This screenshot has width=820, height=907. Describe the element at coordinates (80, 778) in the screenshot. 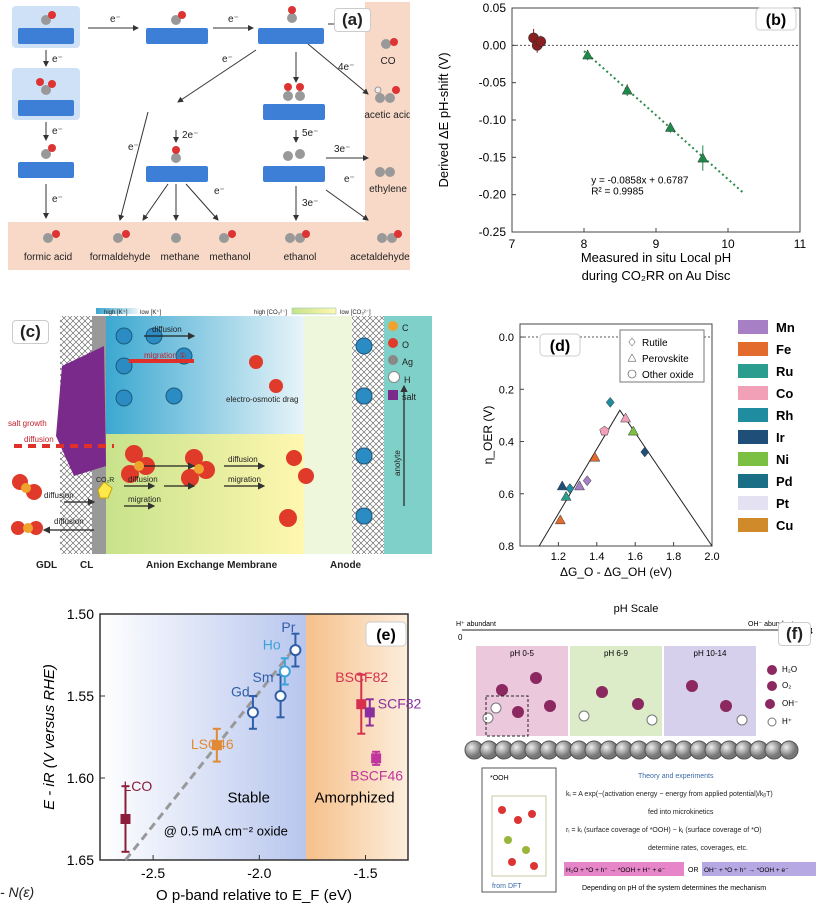

I see `y-tick-label: 1.60` at that location.